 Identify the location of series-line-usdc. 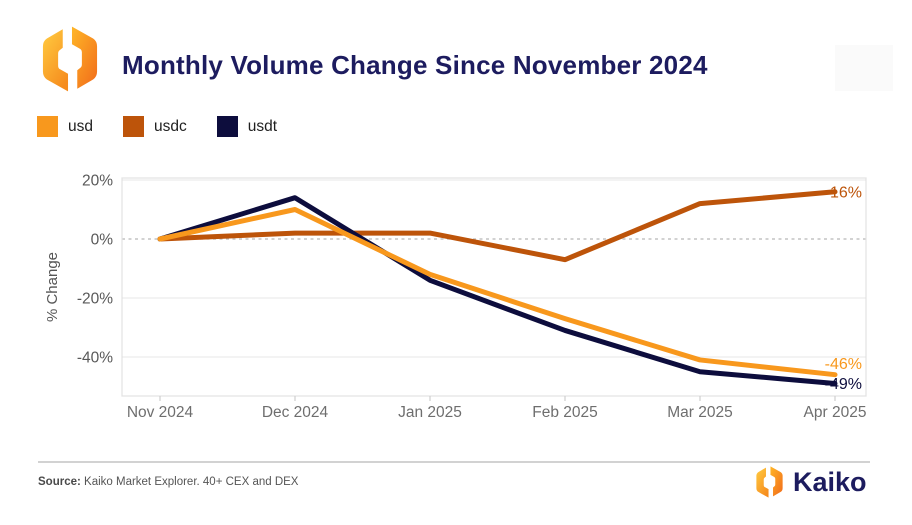
(497, 226).